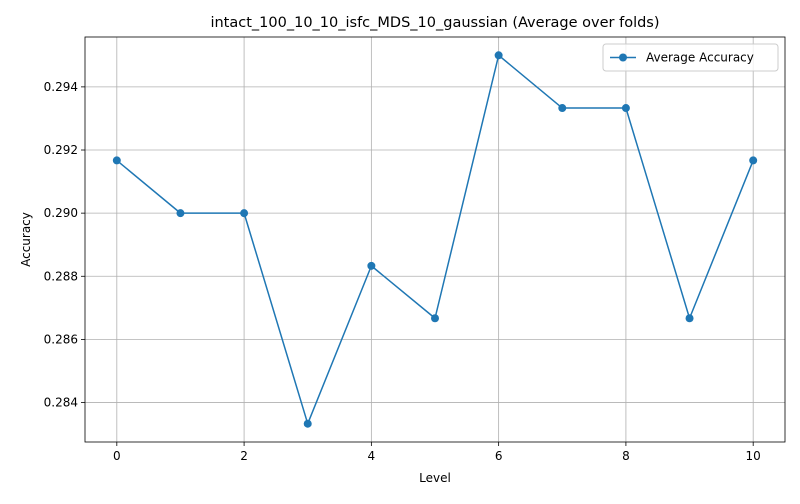 The height and width of the screenshot is (504, 800). Describe the element at coordinates (26, 239) in the screenshot. I see `y-axis-label: Accuracy` at that location.